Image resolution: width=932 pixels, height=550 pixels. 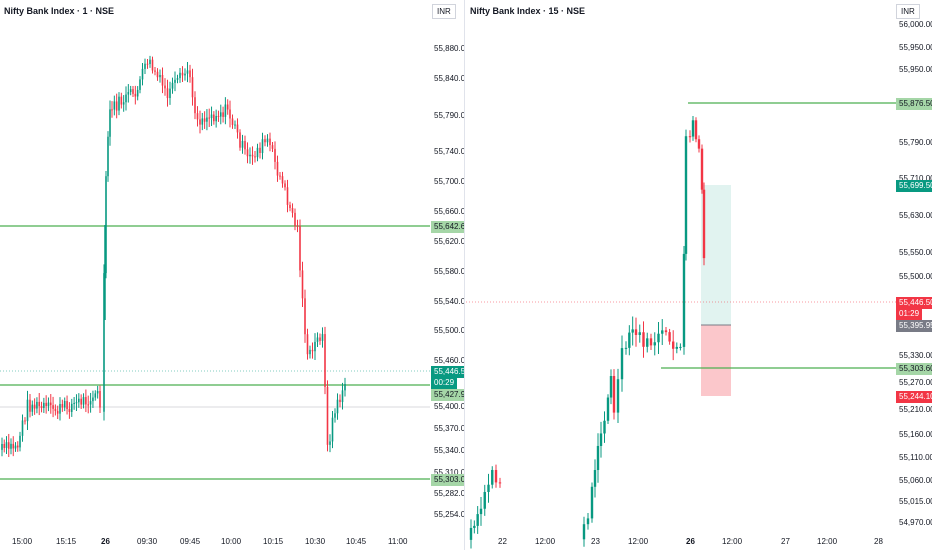 I want to click on left-price-tick: 55,500.00, so click(x=449, y=330).